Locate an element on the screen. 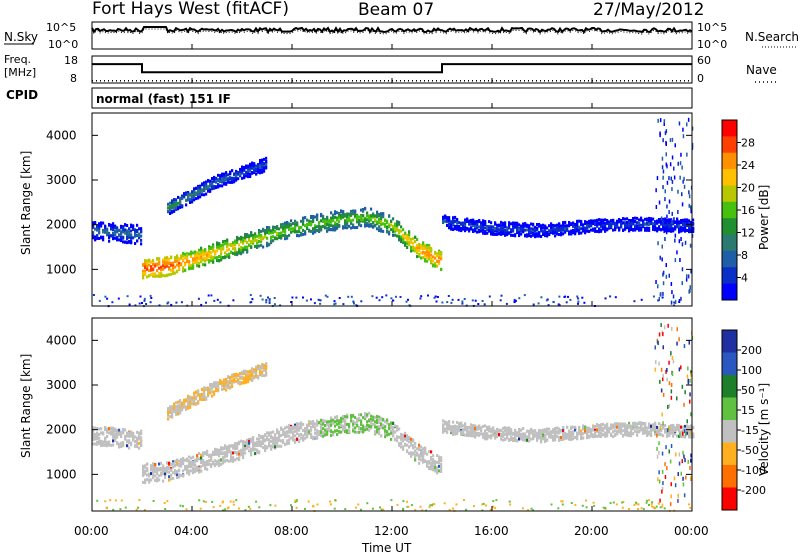 The image size is (800, 554). colorbar-segment is located at coordinates (729, 177).